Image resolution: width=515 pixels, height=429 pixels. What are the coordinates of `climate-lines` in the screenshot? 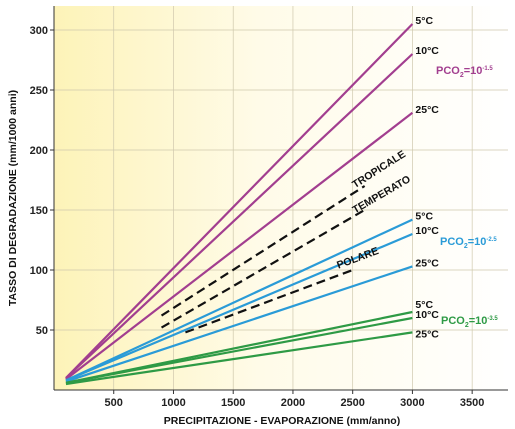 It's located at (263, 259).